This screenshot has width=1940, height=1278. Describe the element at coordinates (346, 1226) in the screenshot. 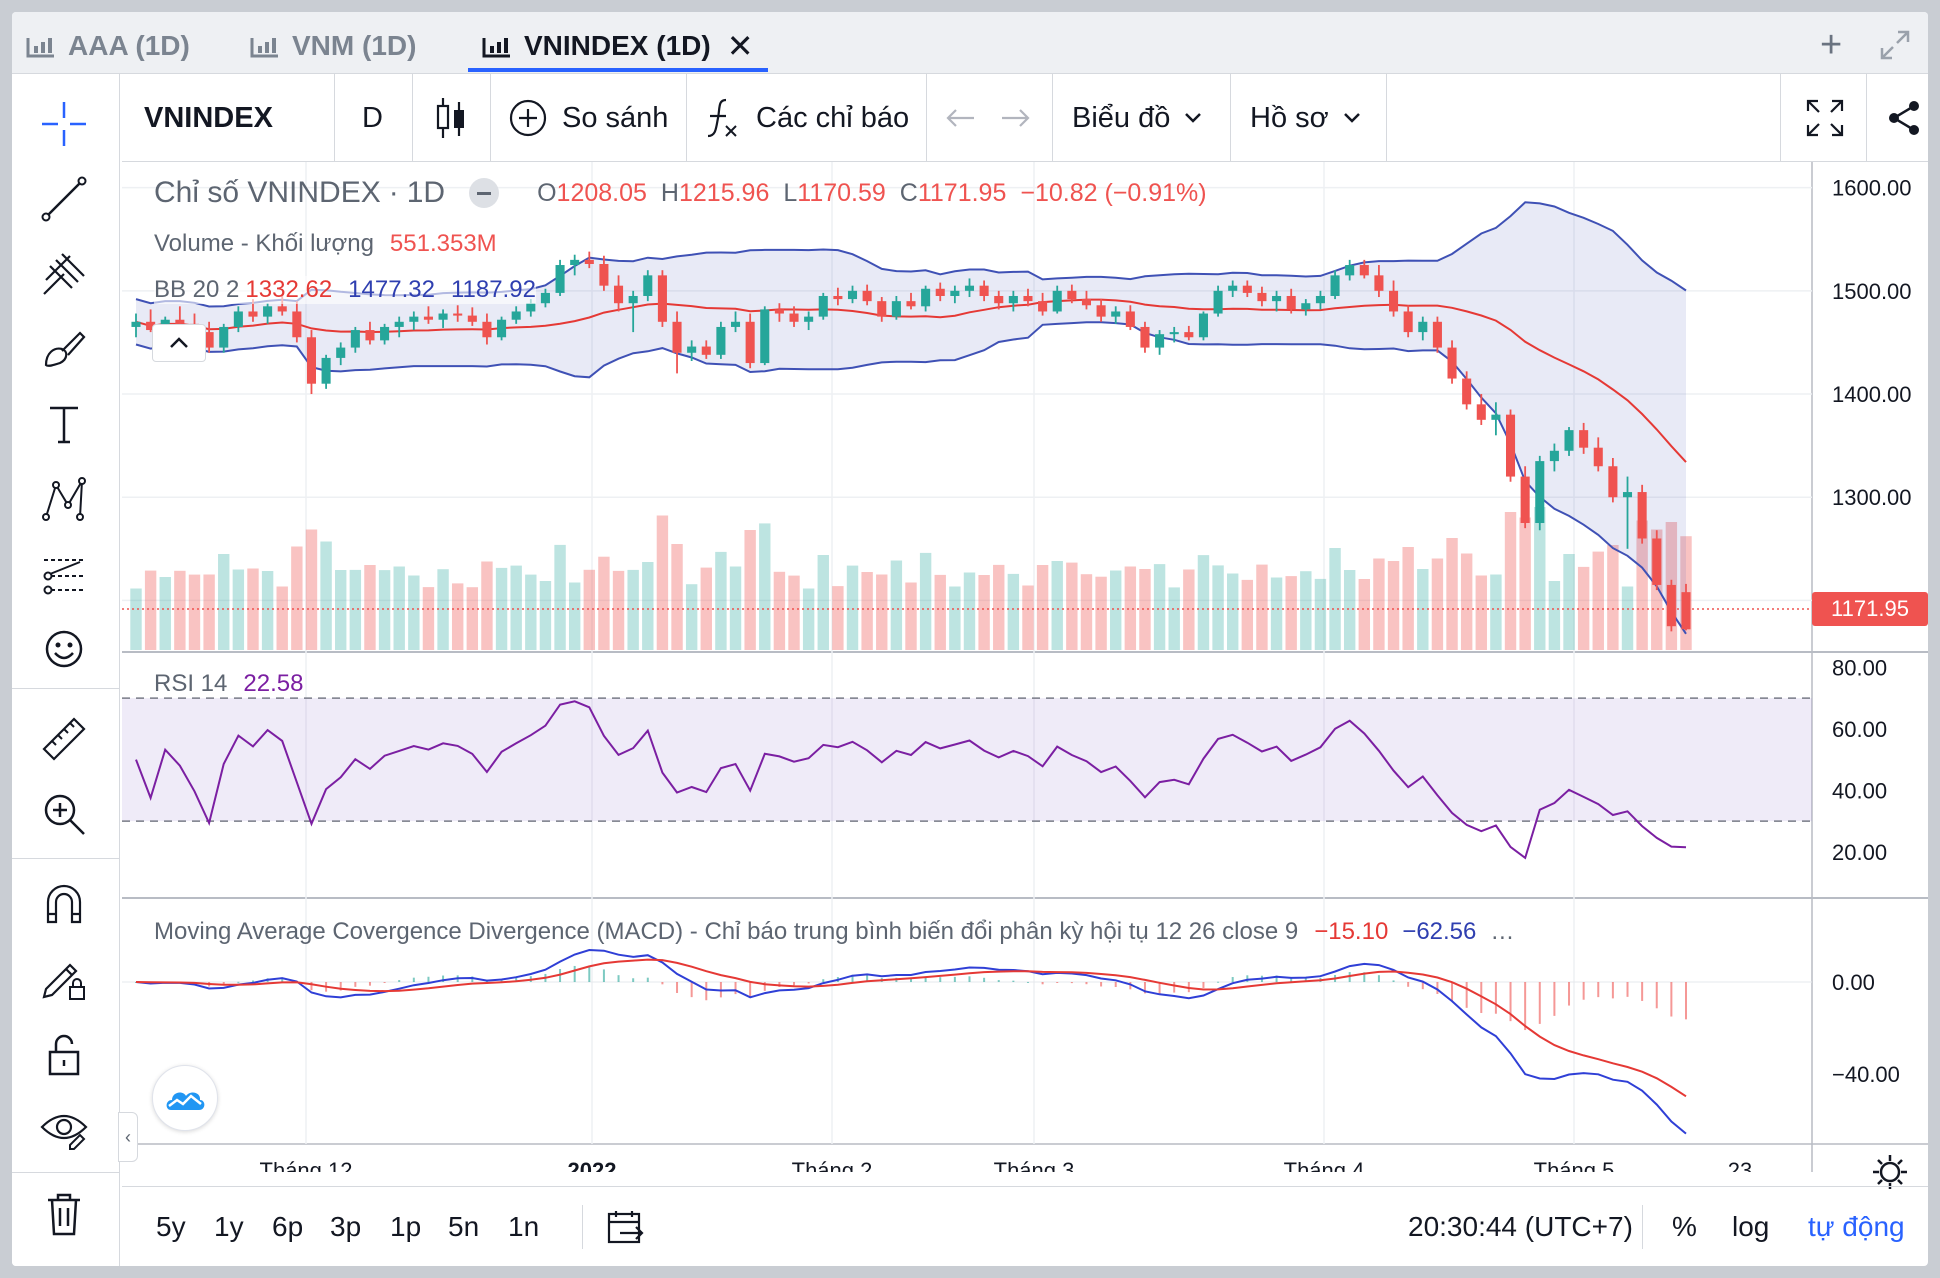

I see `range-3p: 3p` at that location.